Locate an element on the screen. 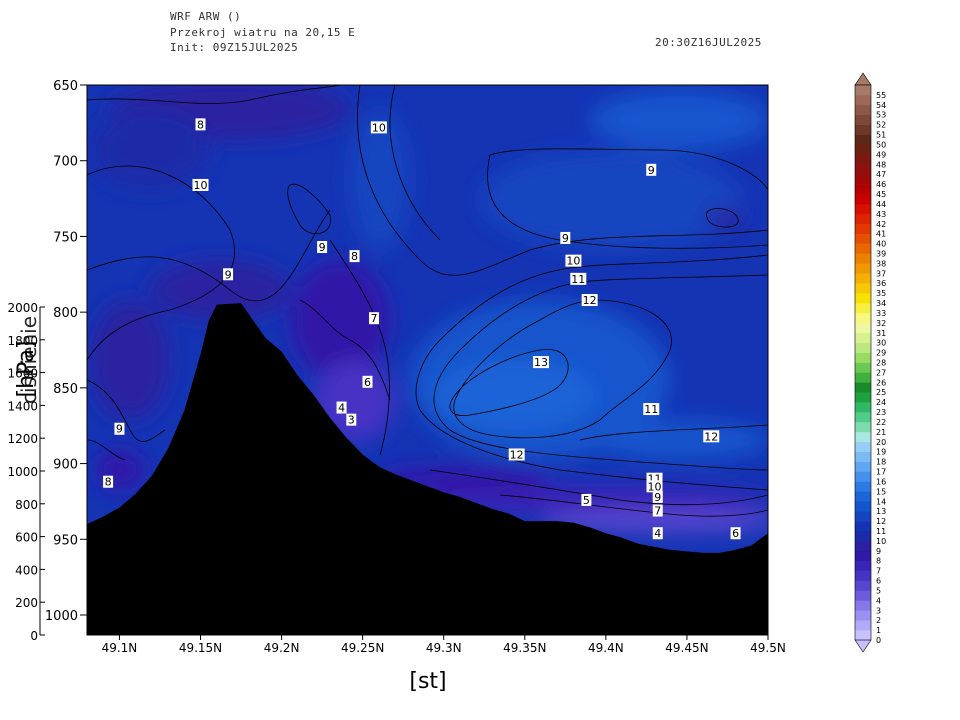 The image size is (960, 720). colorbar-label: 53 is located at coordinates (881, 115).